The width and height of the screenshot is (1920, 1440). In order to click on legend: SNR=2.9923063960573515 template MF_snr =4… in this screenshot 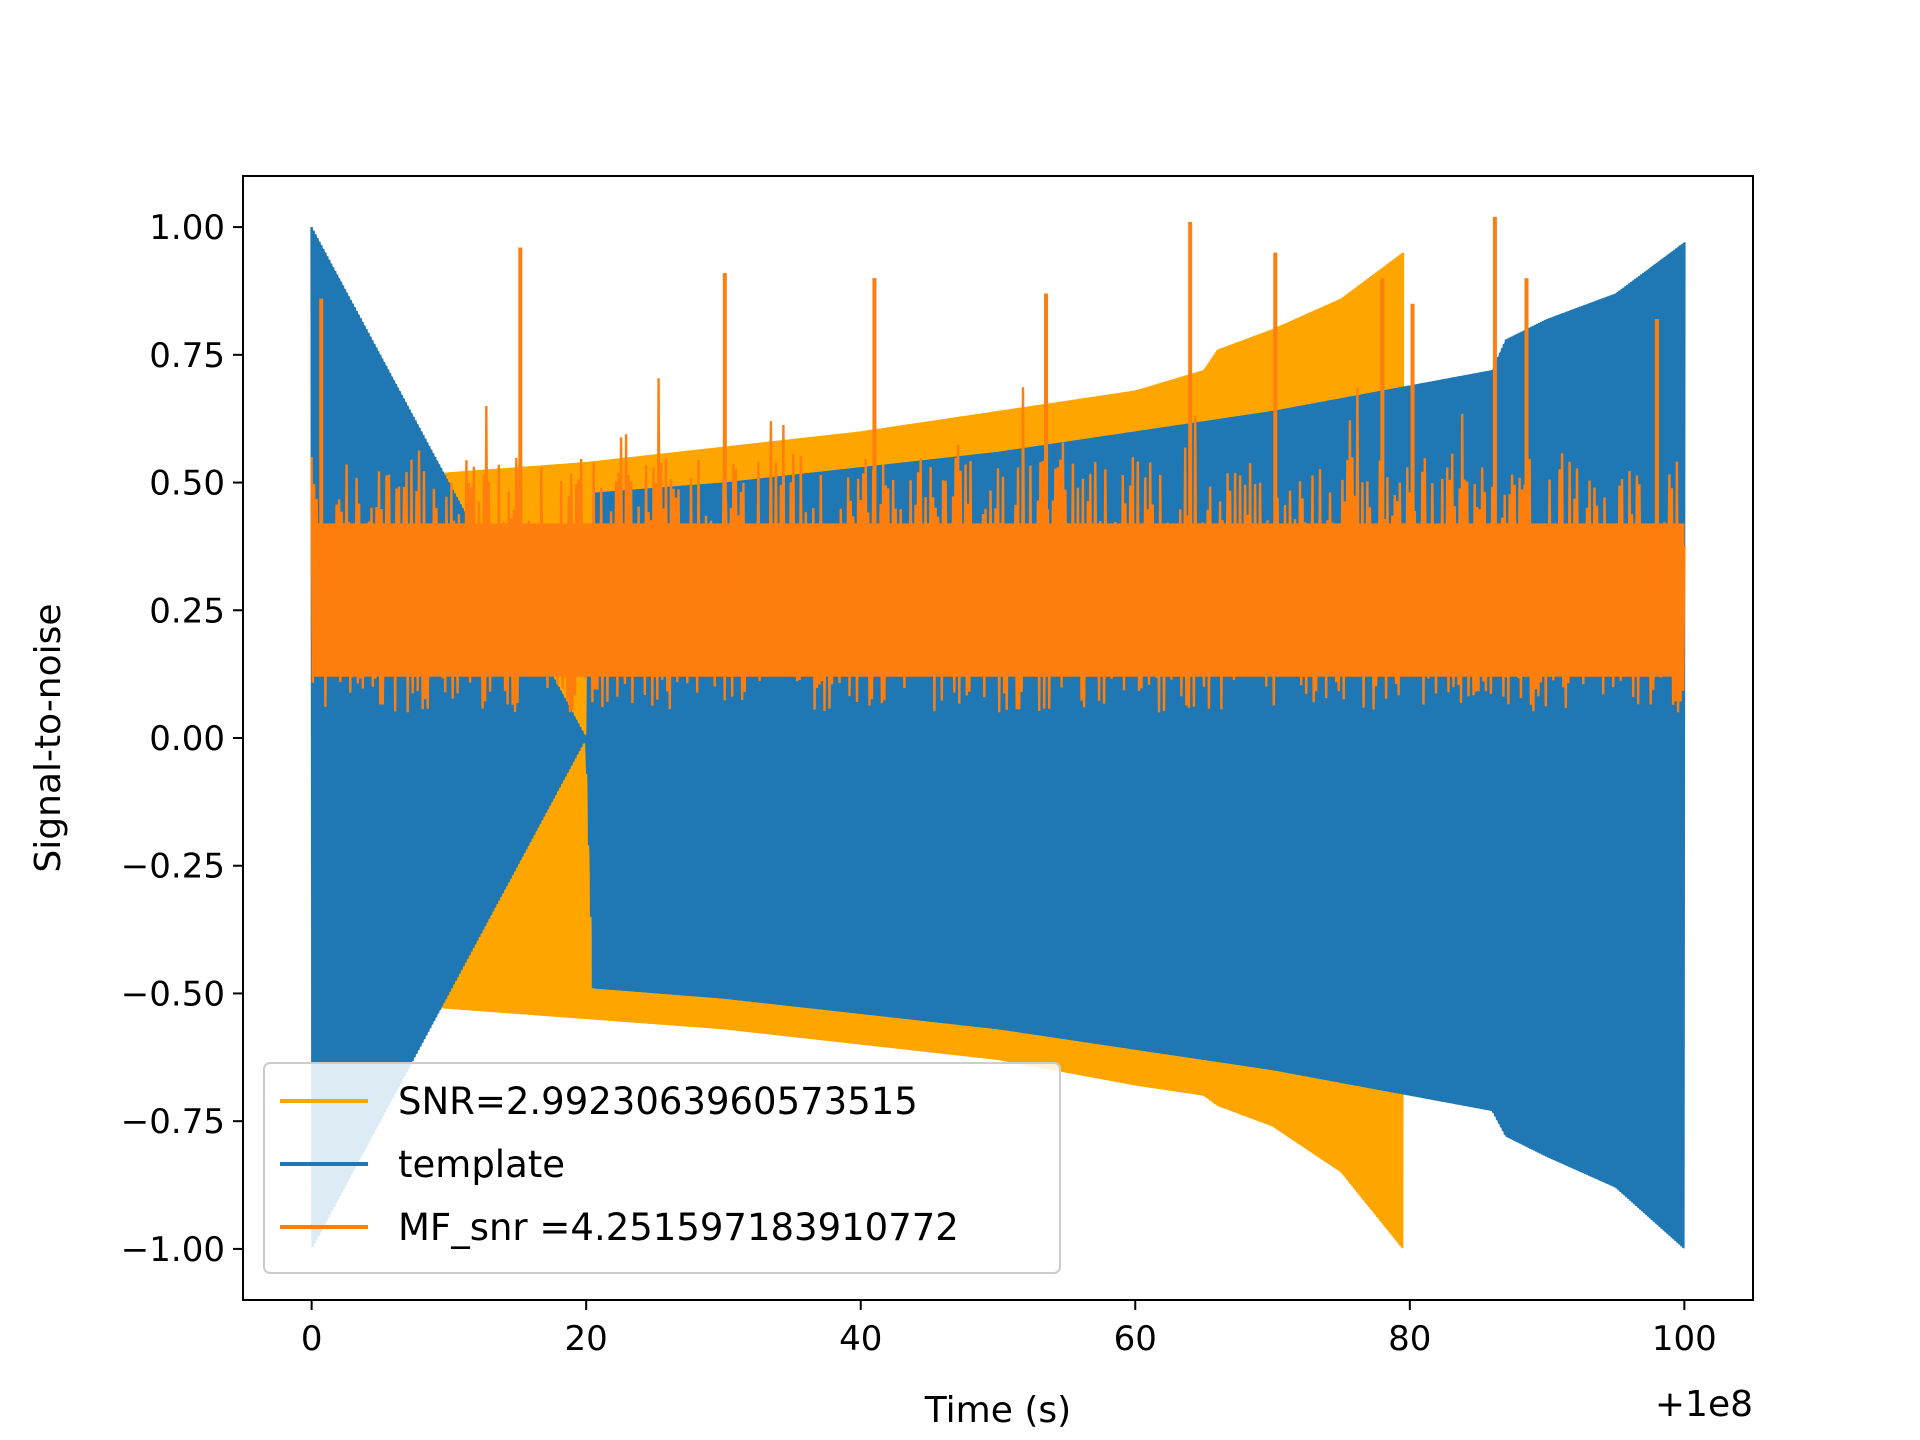, I will do `click(662, 1168)`.